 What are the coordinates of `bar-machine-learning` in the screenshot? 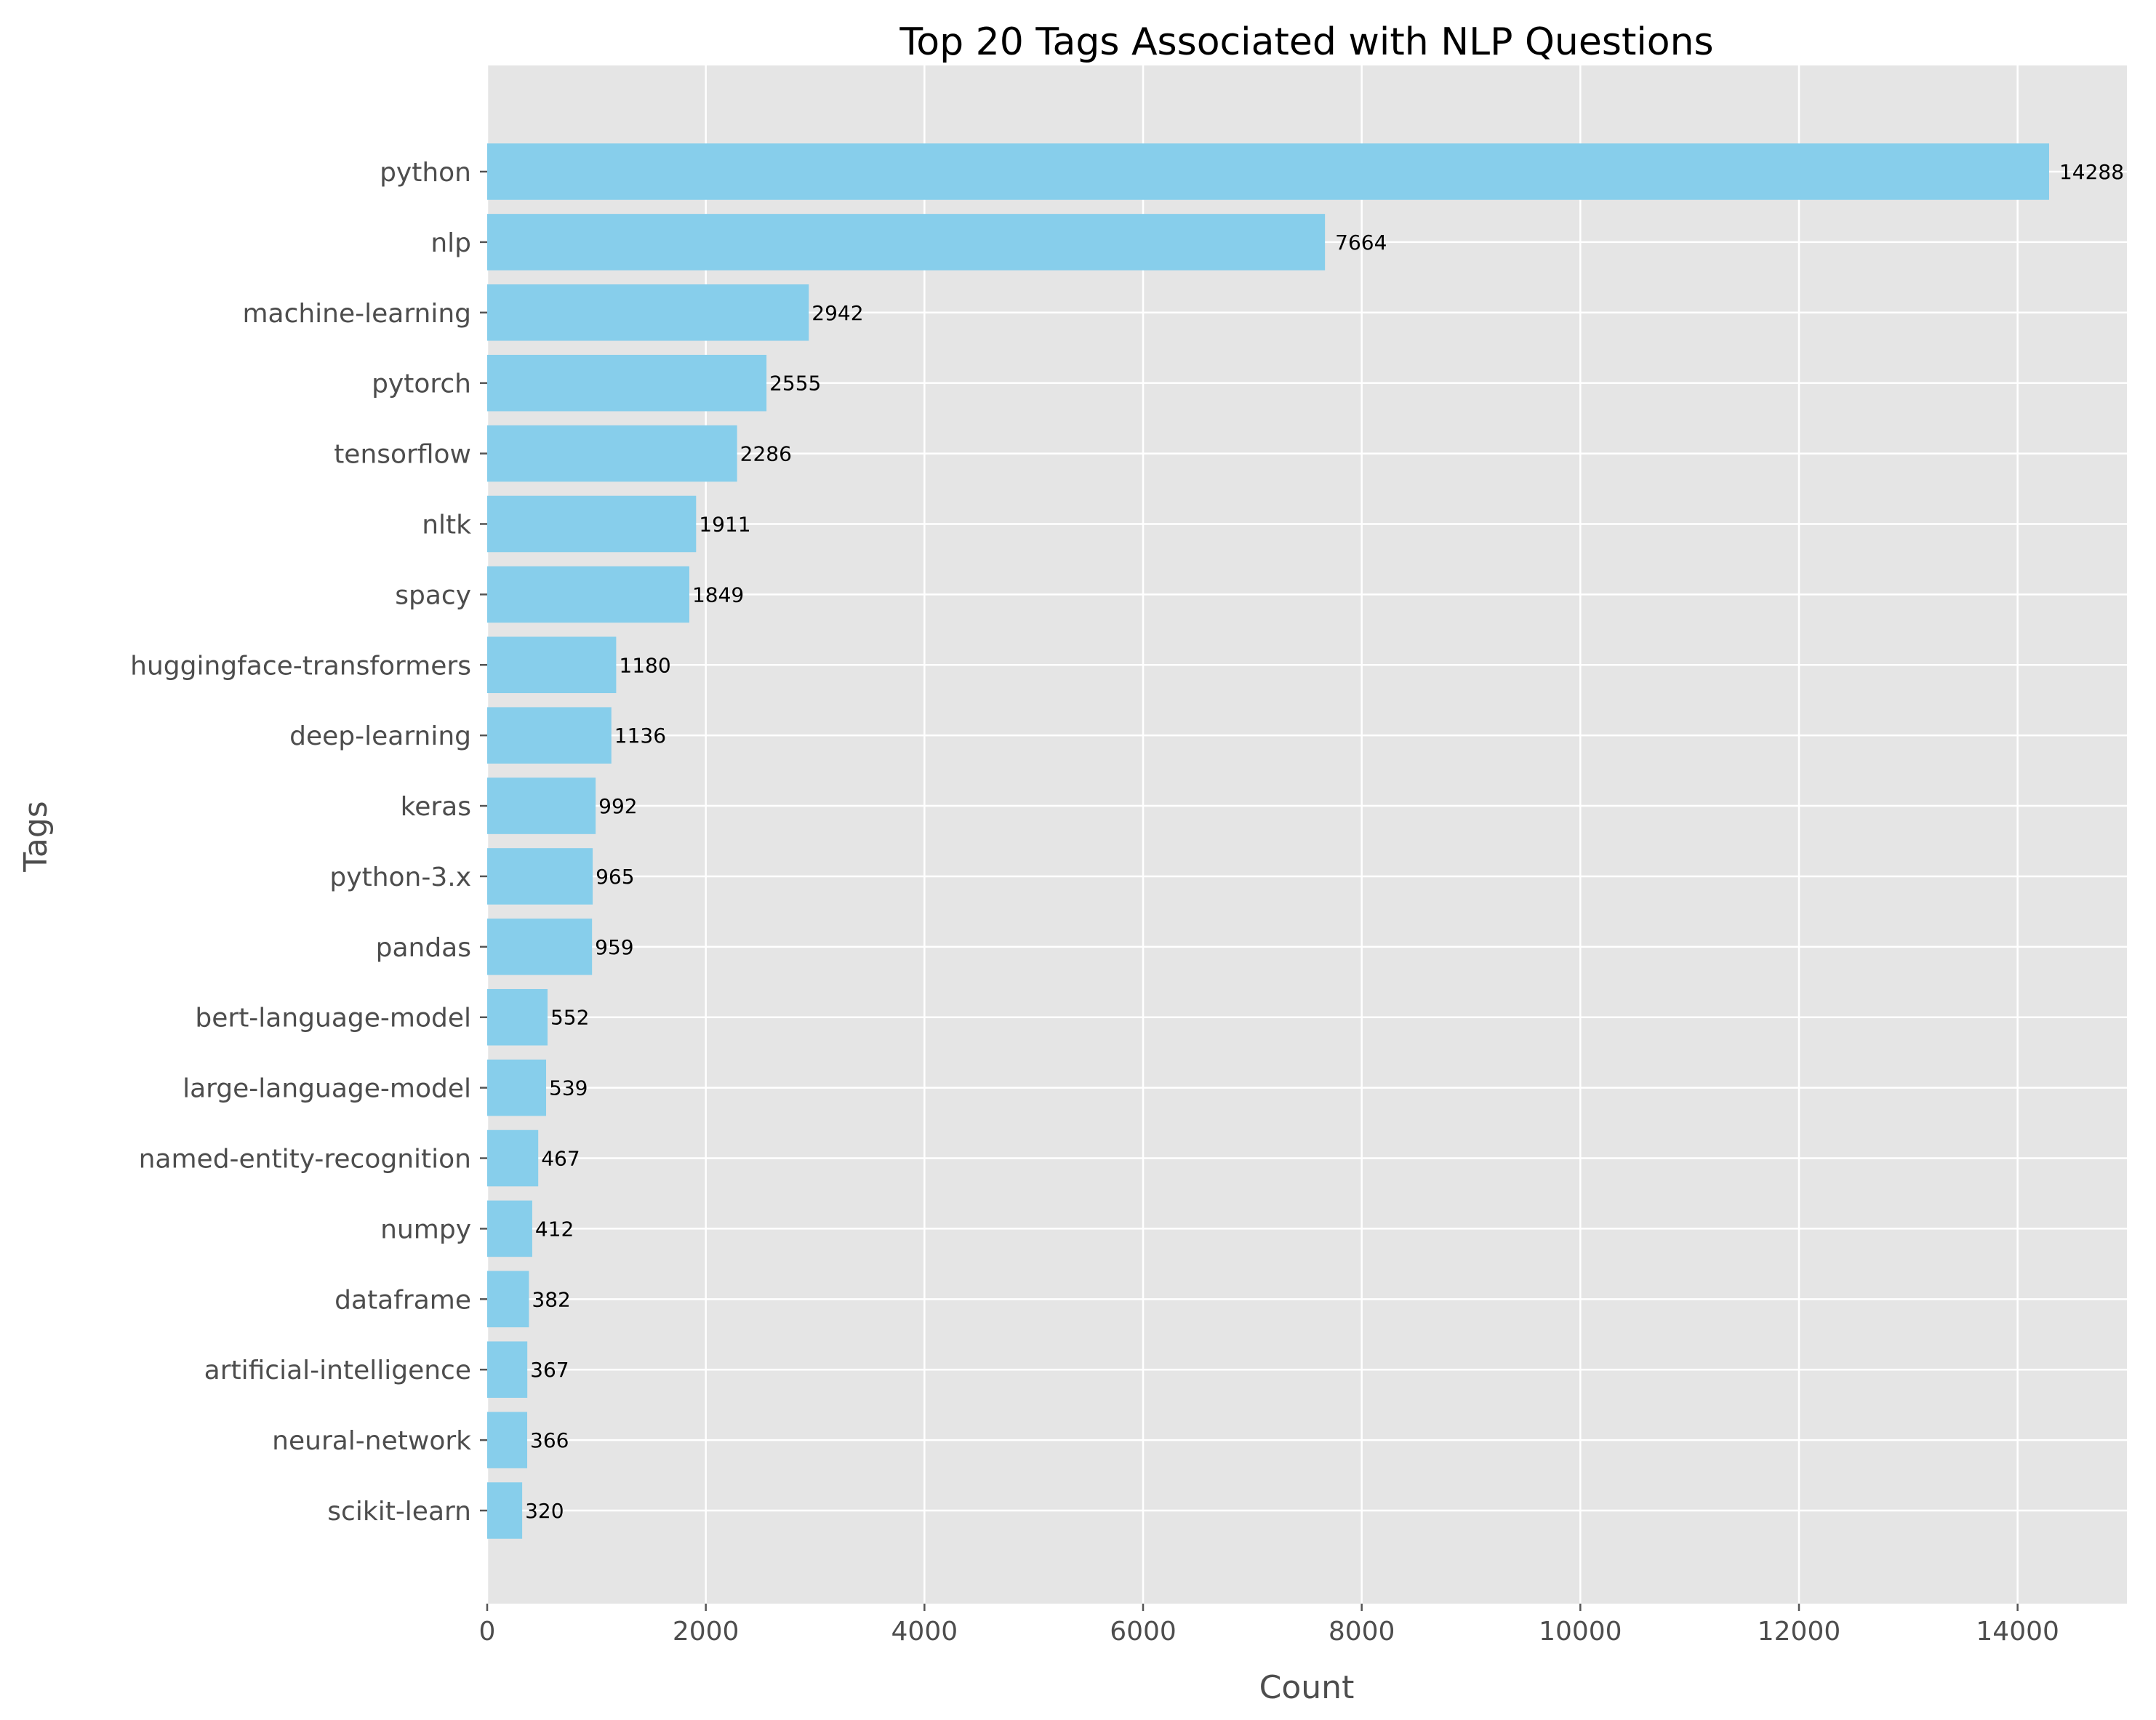 It's located at (648, 312).